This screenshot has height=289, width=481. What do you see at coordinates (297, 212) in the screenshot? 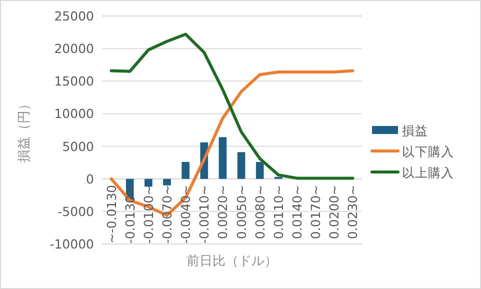
I see `x-tick-label: 0.0140~` at bounding box center [297, 212].